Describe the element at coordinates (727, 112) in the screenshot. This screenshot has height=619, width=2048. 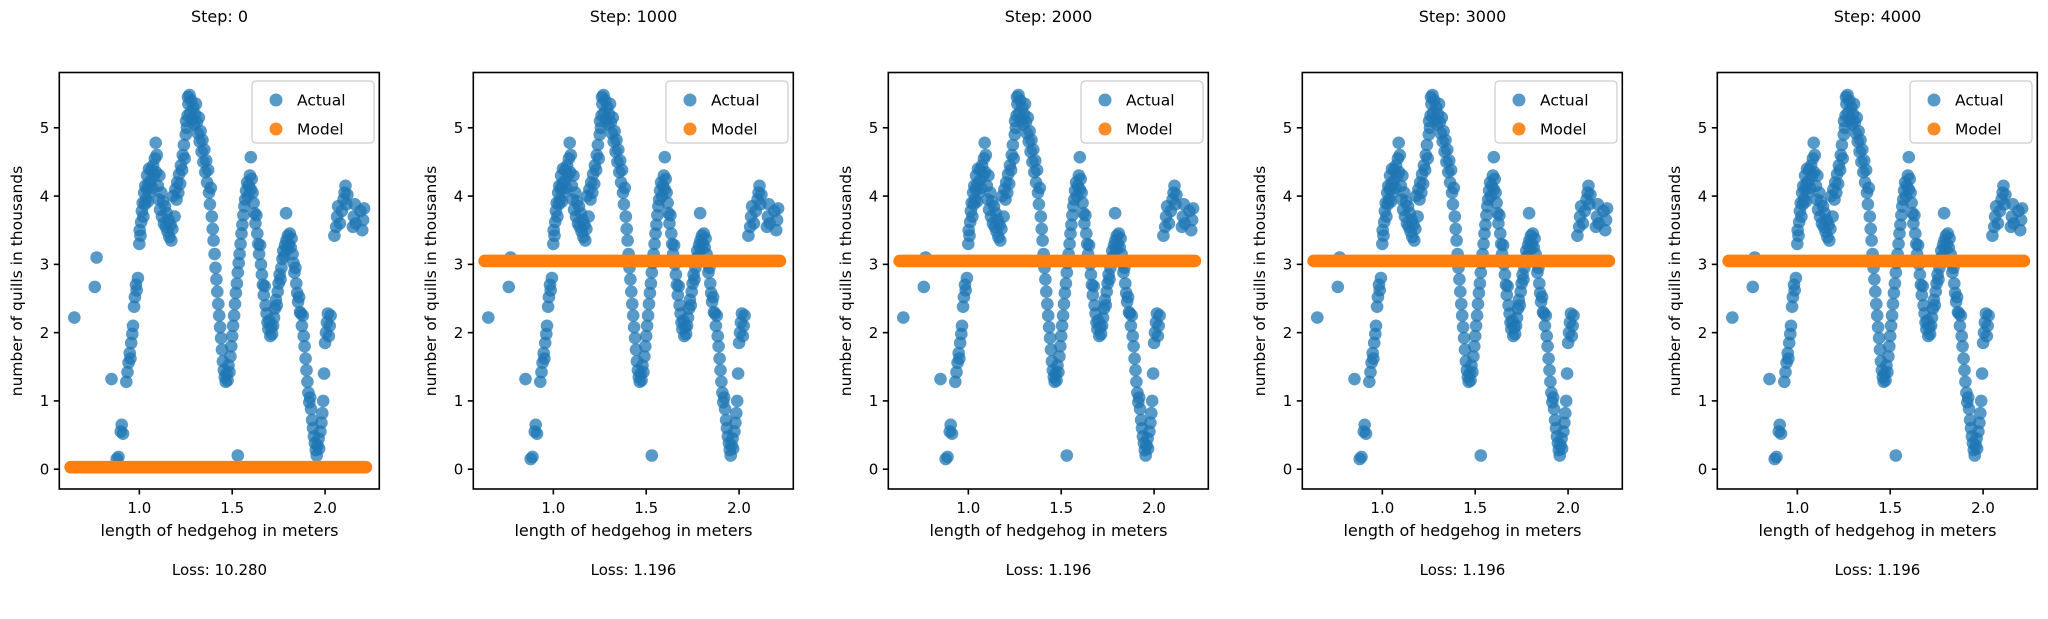
I see `legend-box: Actual Model` at that location.